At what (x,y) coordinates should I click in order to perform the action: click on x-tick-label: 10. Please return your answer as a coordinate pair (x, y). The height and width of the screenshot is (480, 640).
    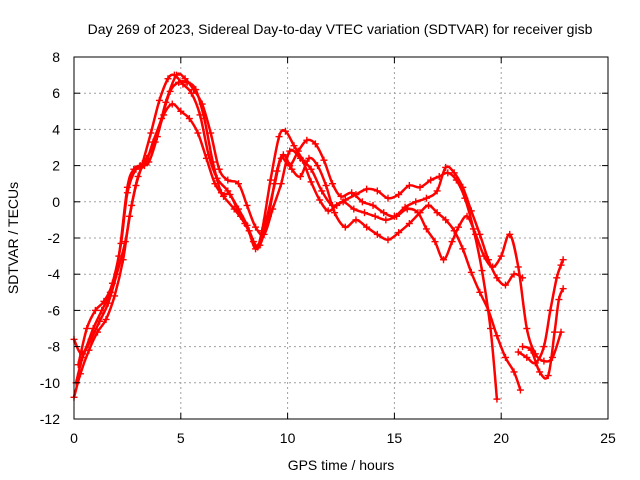
    Looking at the image, I should click on (288, 438).